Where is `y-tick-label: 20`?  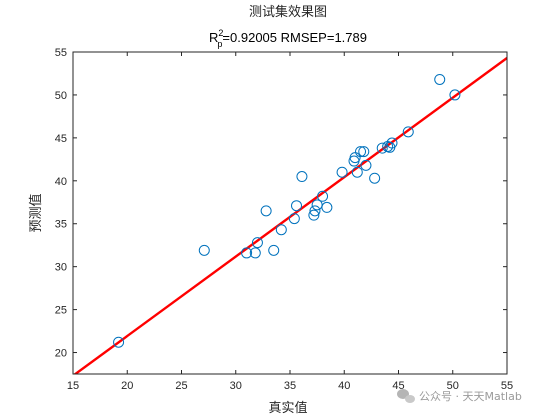 y-tick-label: 20 is located at coordinates (61, 354).